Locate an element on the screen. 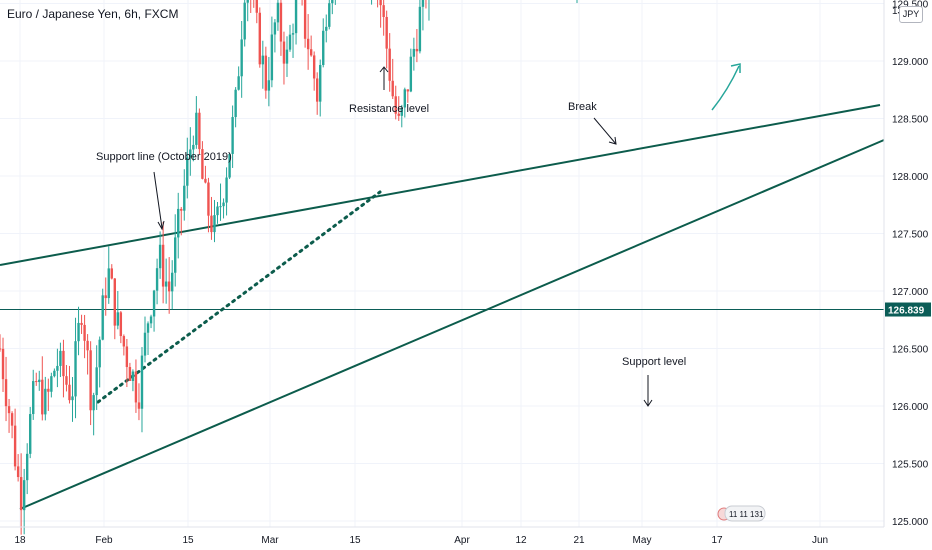  support-line-arrow is located at coordinates (159, 201).